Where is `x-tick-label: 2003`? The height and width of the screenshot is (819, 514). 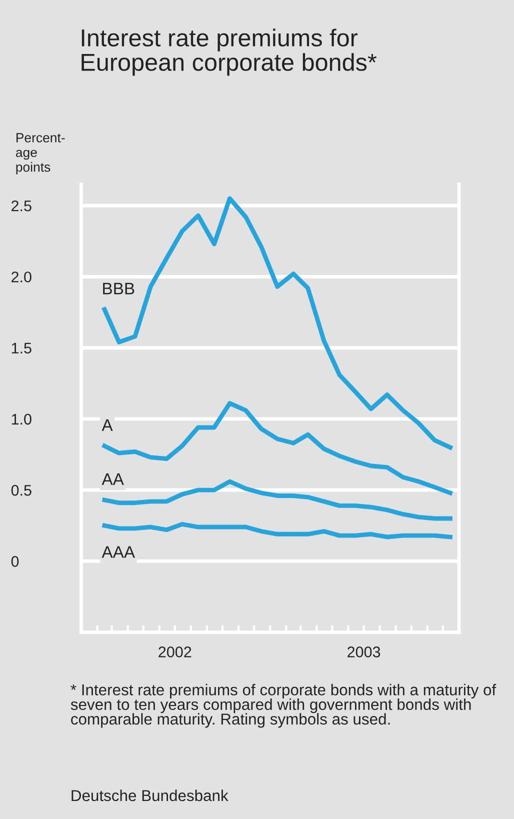
x-tick-label: 2003 is located at coordinates (364, 652).